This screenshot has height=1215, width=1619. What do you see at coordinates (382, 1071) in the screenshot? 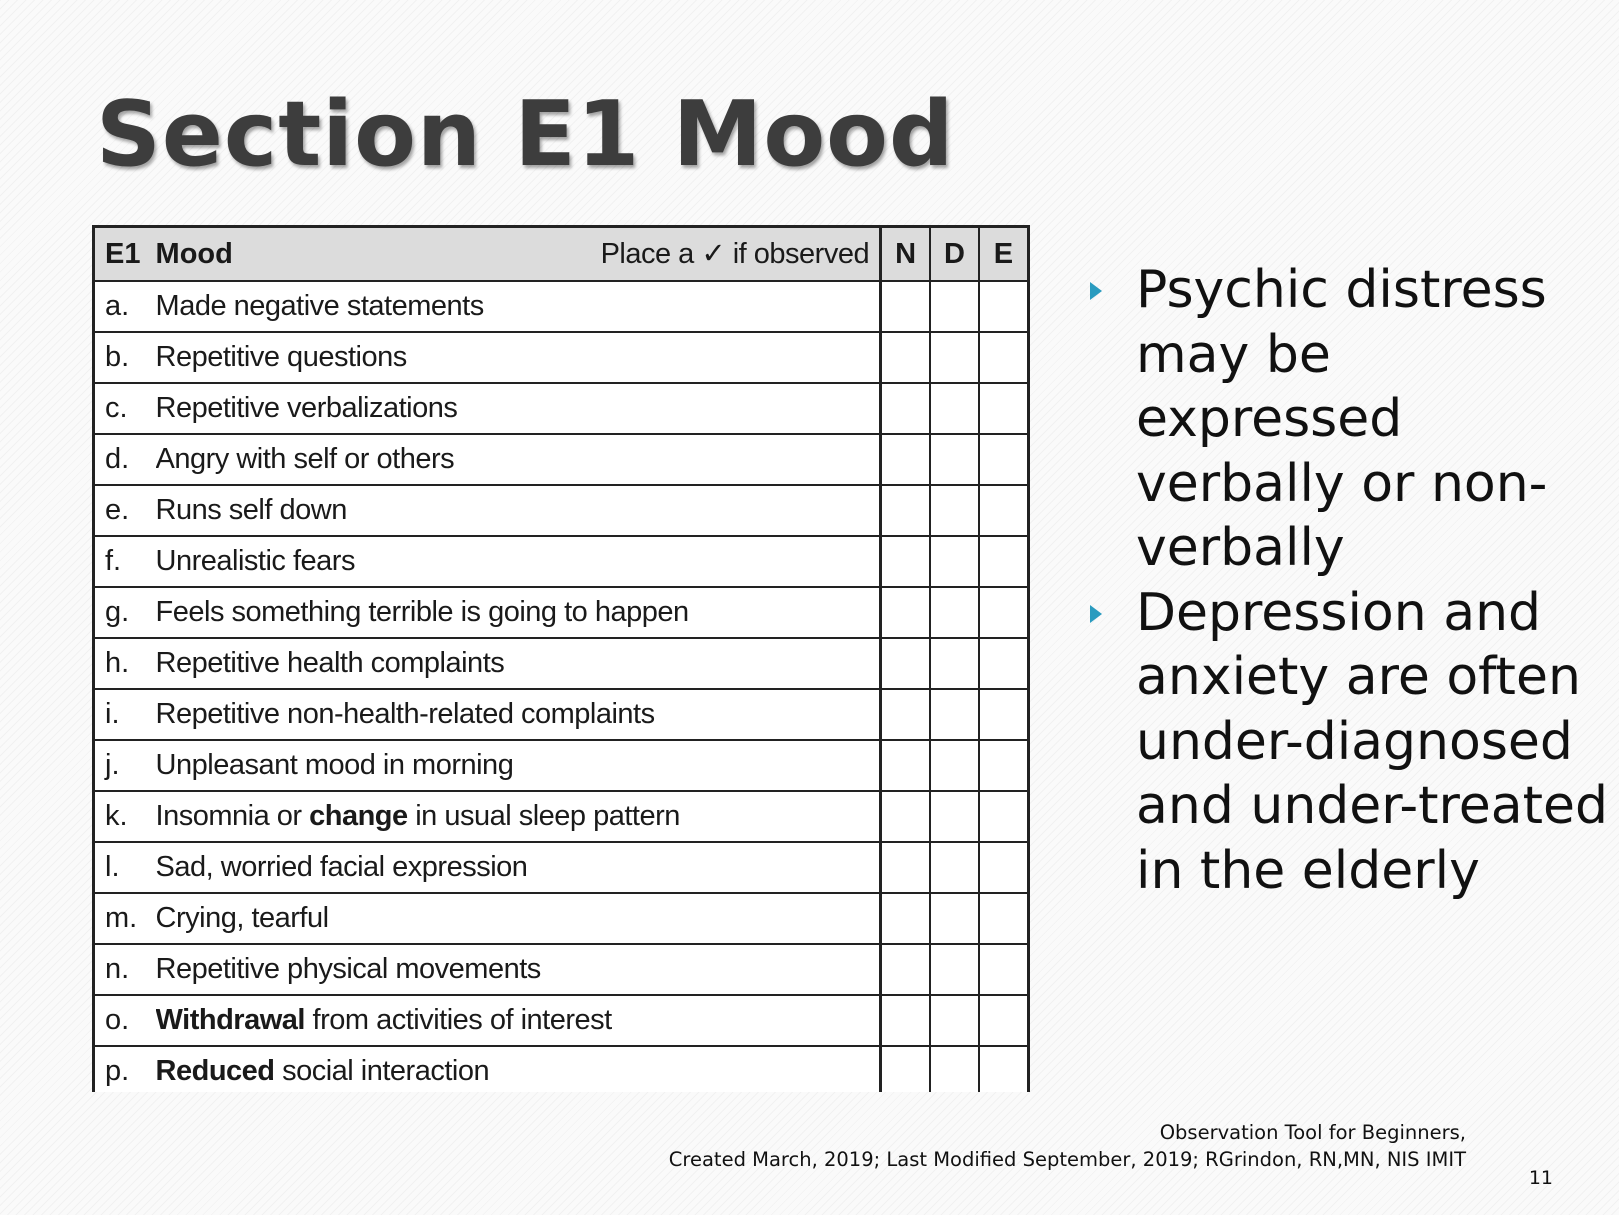
I see `item-text-after: social interaction` at bounding box center [382, 1071].